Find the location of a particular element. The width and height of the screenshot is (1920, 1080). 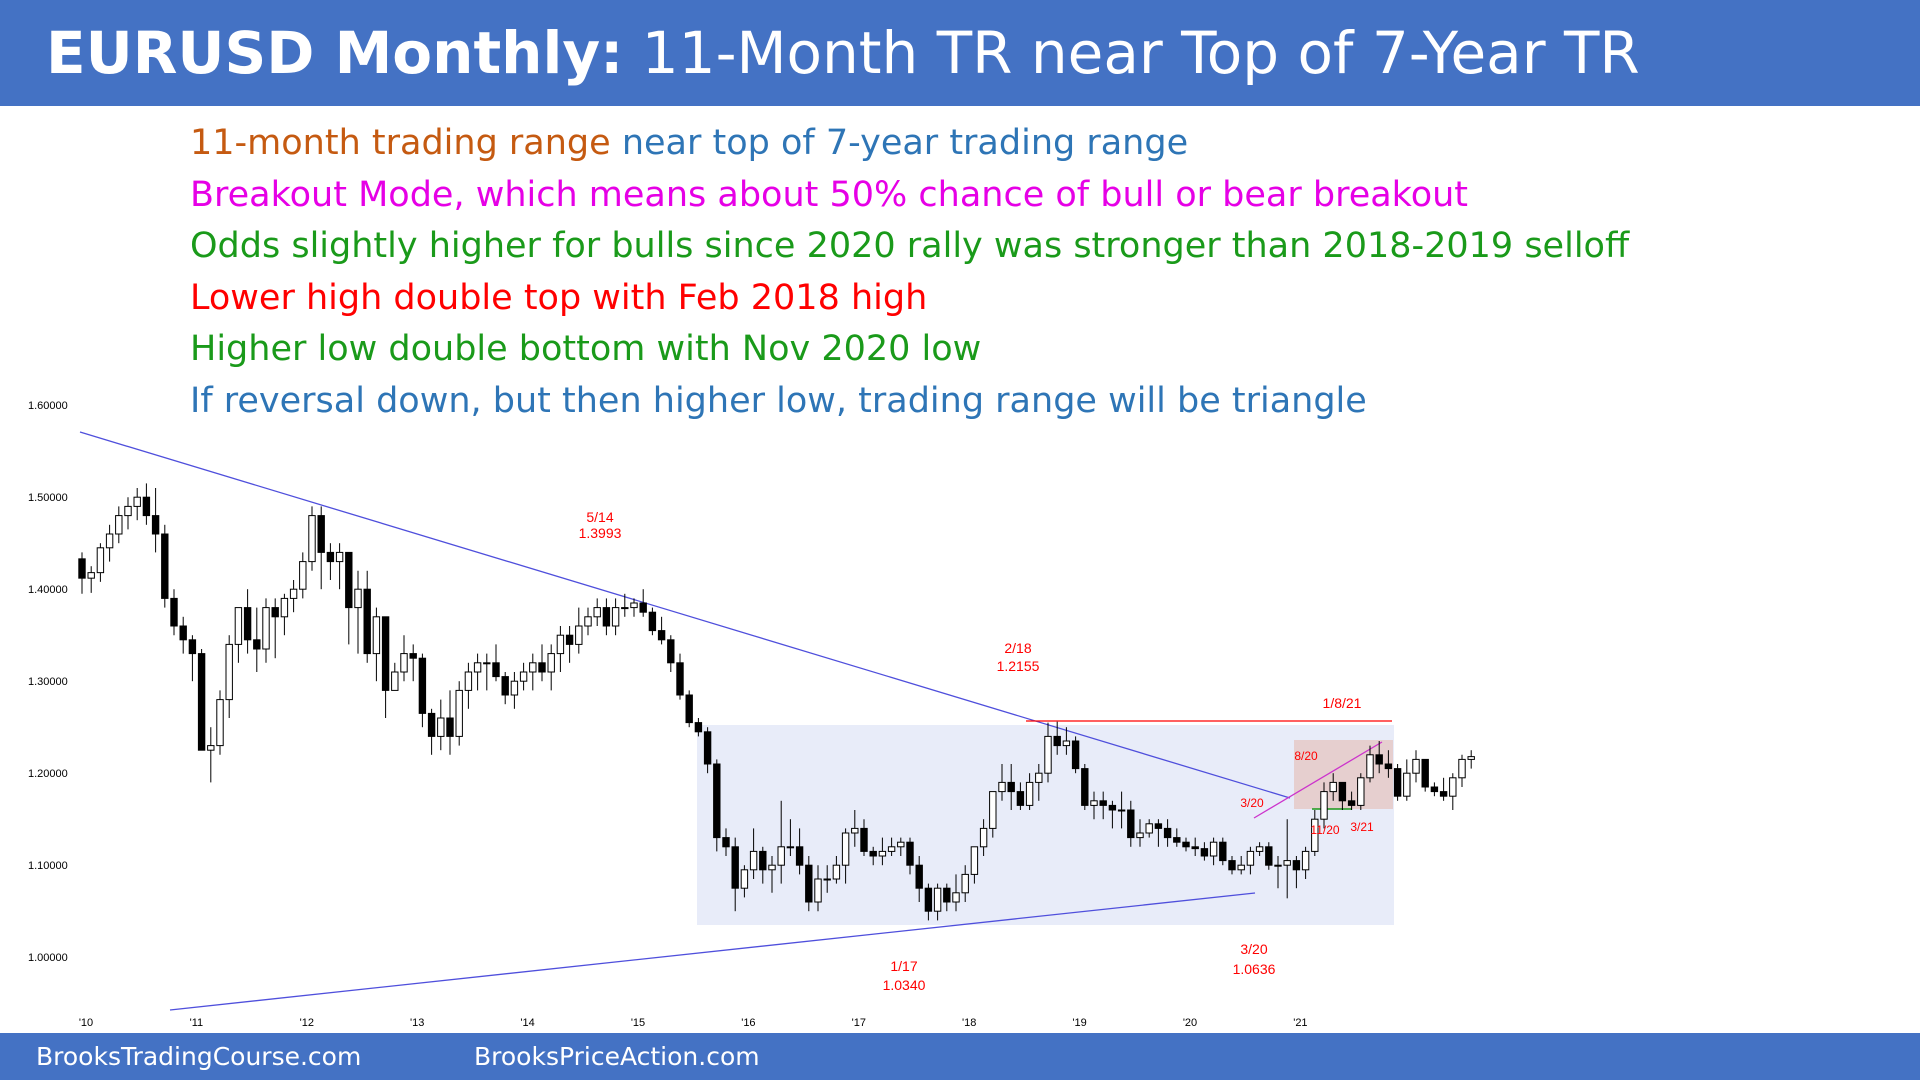

bullet-text: 11-month trading range is located at coordinates (400, 143).